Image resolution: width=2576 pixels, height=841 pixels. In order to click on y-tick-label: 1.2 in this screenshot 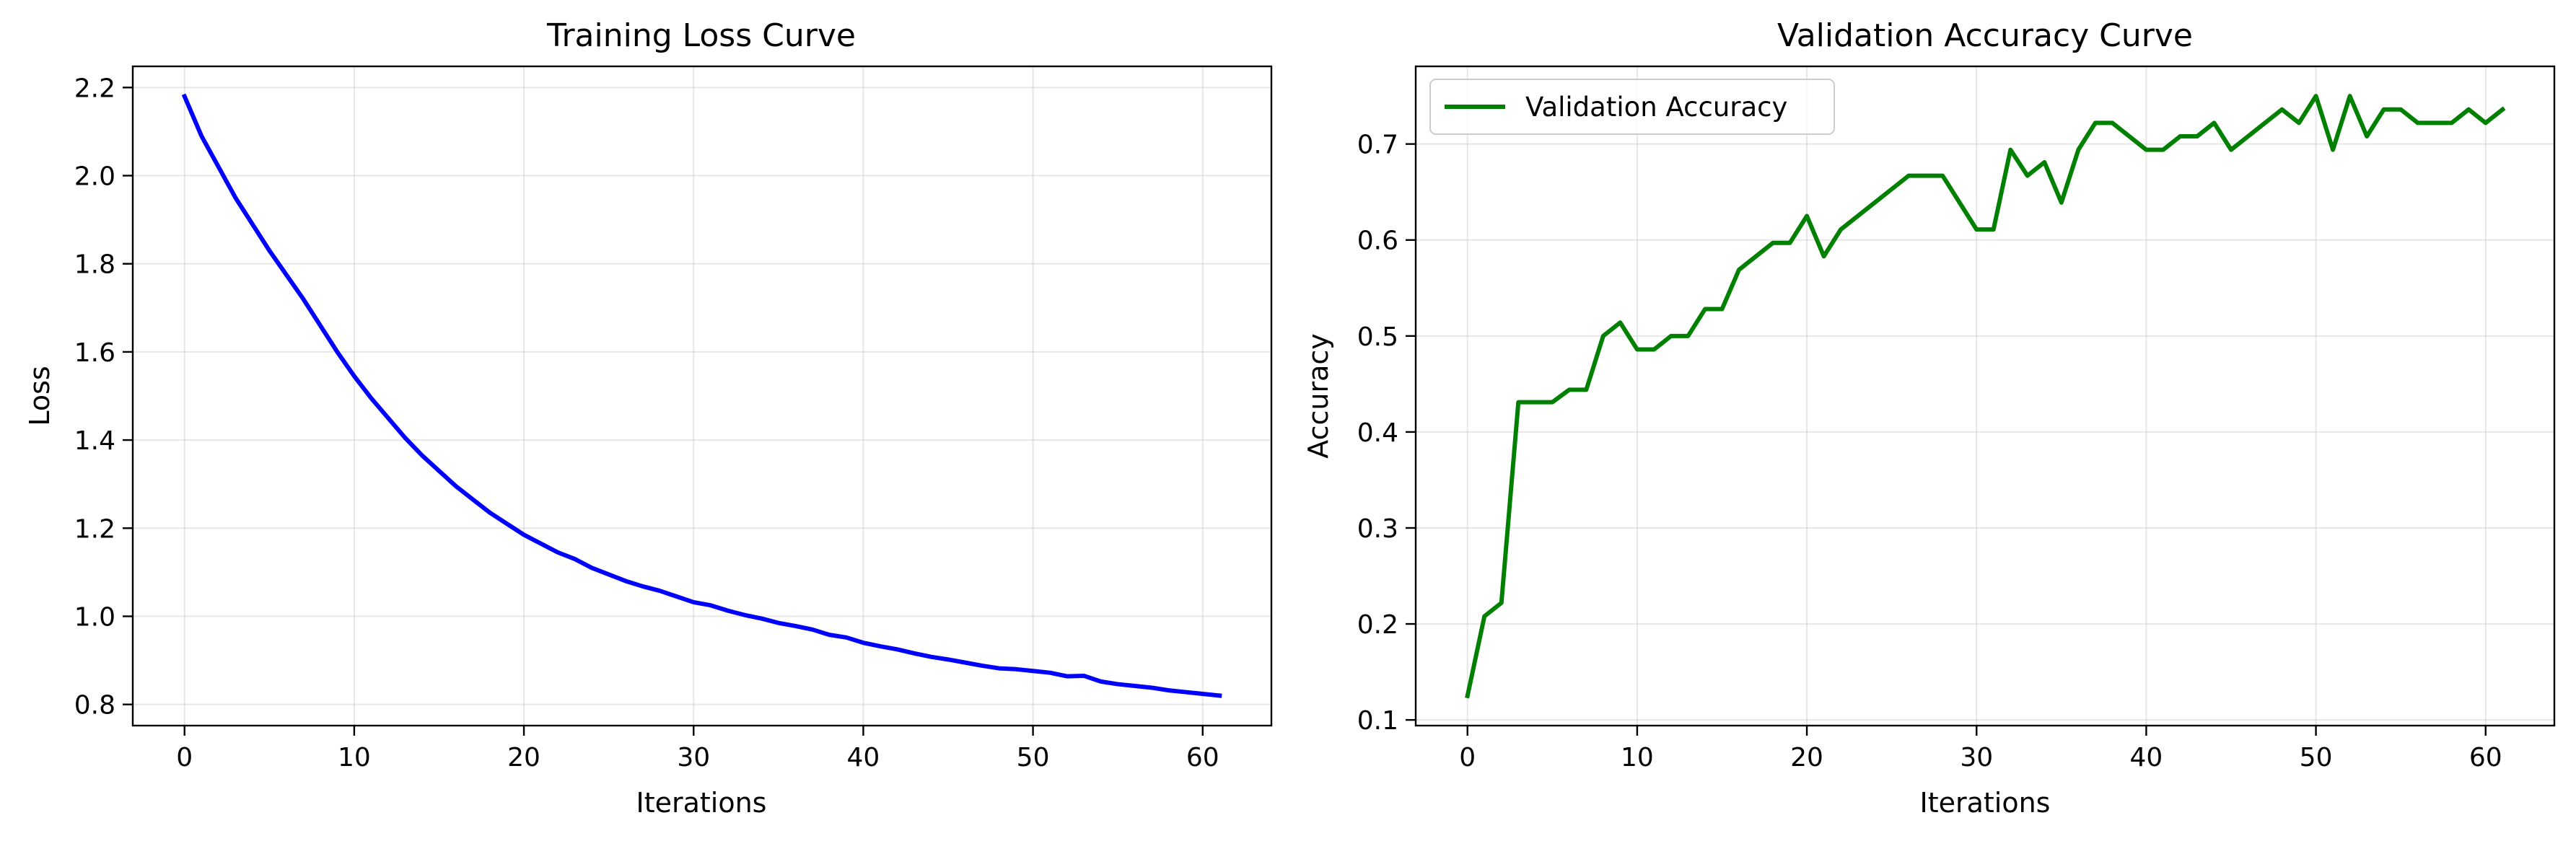, I will do `click(94, 529)`.